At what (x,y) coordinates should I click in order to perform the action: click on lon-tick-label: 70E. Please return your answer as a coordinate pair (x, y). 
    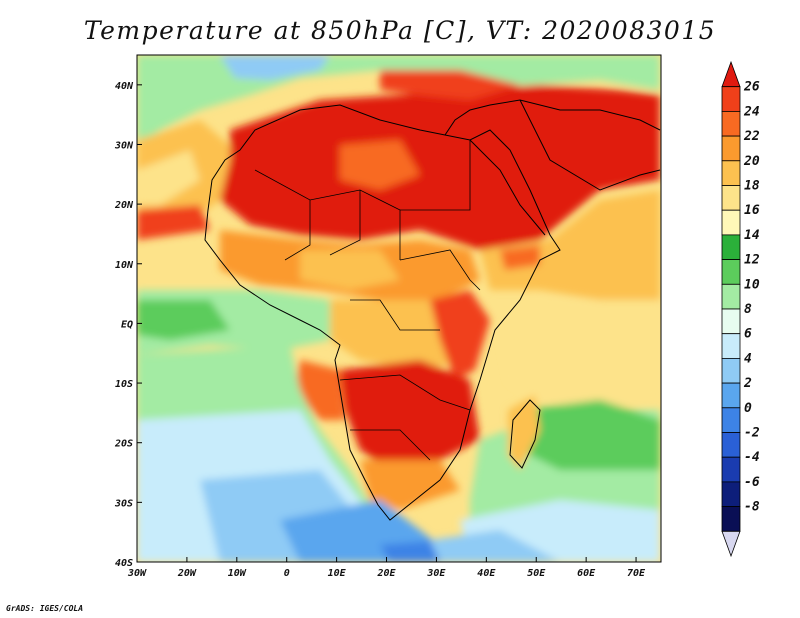
    Looking at the image, I should click on (636, 573).